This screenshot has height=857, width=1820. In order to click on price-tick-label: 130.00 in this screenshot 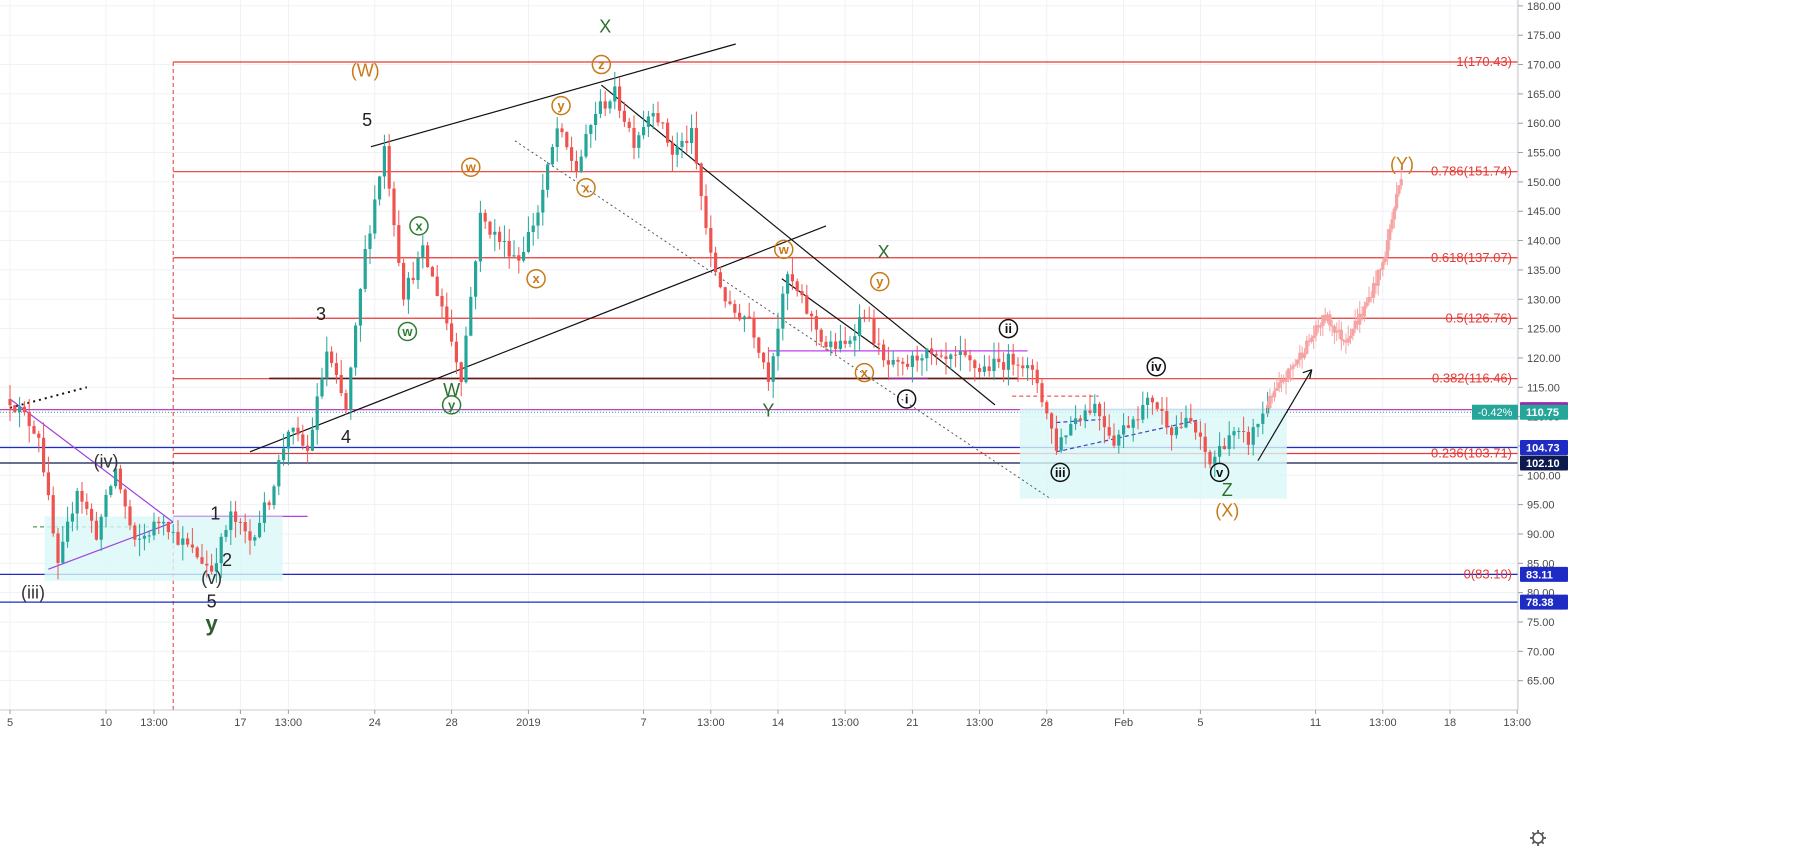, I will do `click(1544, 300)`.